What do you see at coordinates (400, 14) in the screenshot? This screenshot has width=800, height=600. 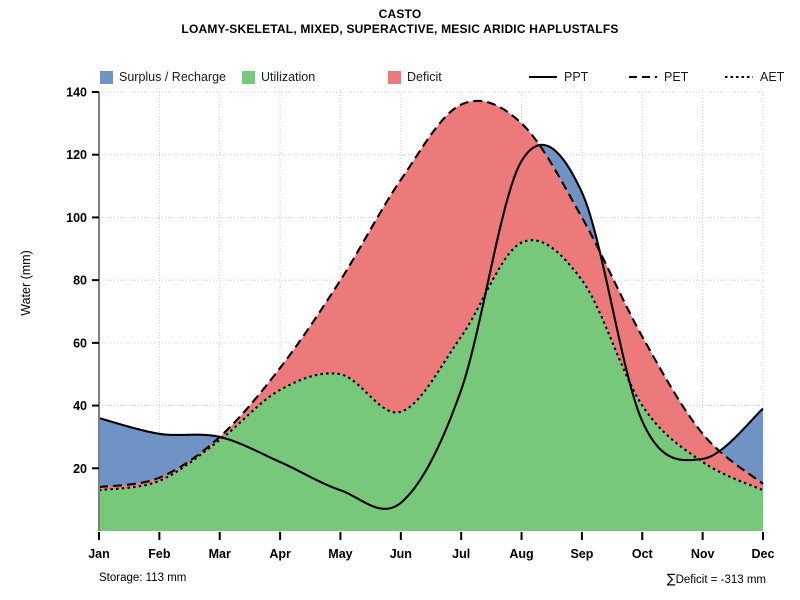 I see `chart-title: CASTO` at bounding box center [400, 14].